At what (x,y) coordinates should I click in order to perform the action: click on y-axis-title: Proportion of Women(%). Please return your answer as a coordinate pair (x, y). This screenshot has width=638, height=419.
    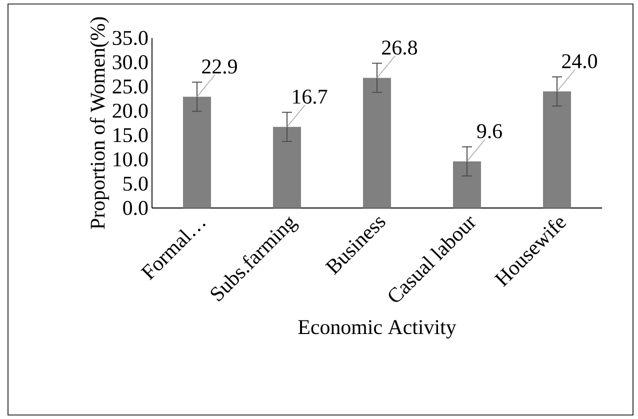
    Looking at the image, I should click on (100, 123).